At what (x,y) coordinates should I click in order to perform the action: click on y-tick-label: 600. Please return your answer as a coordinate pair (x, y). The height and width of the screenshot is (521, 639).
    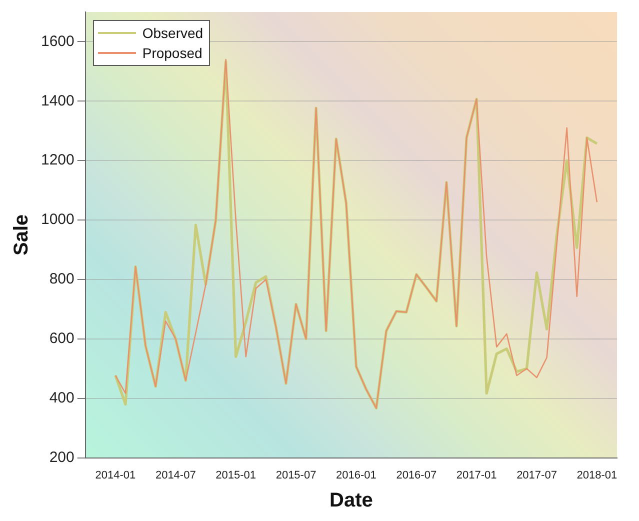
    Looking at the image, I should click on (61, 339).